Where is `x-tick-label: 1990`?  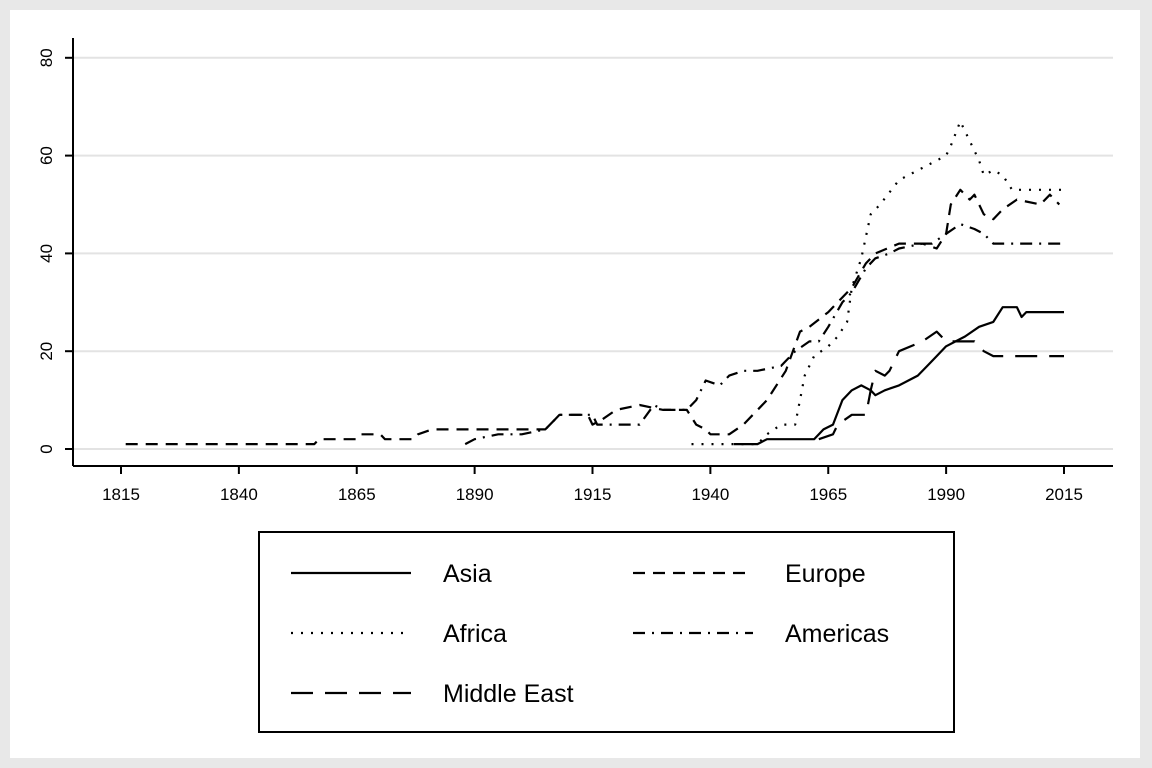
x-tick-label: 1990 is located at coordinates (946, 494).